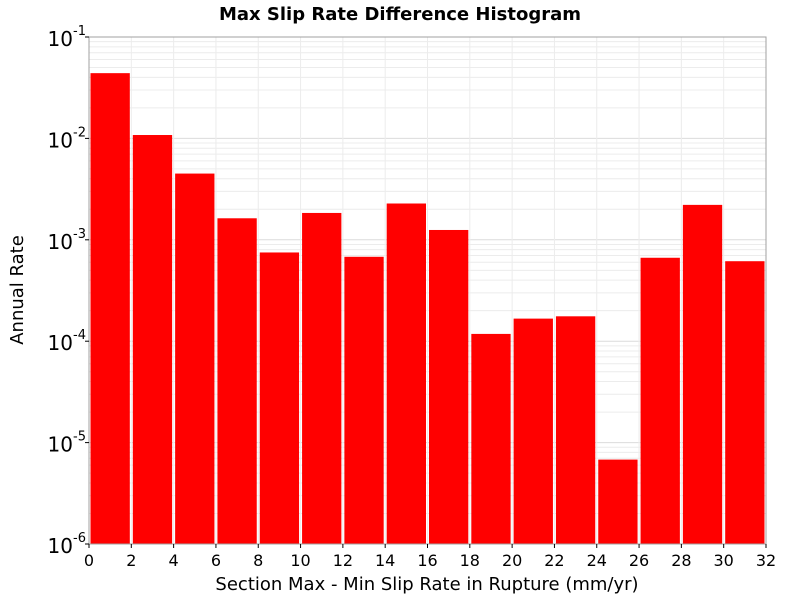  I want to click on x-tick-label: 8, so click(258, 560).